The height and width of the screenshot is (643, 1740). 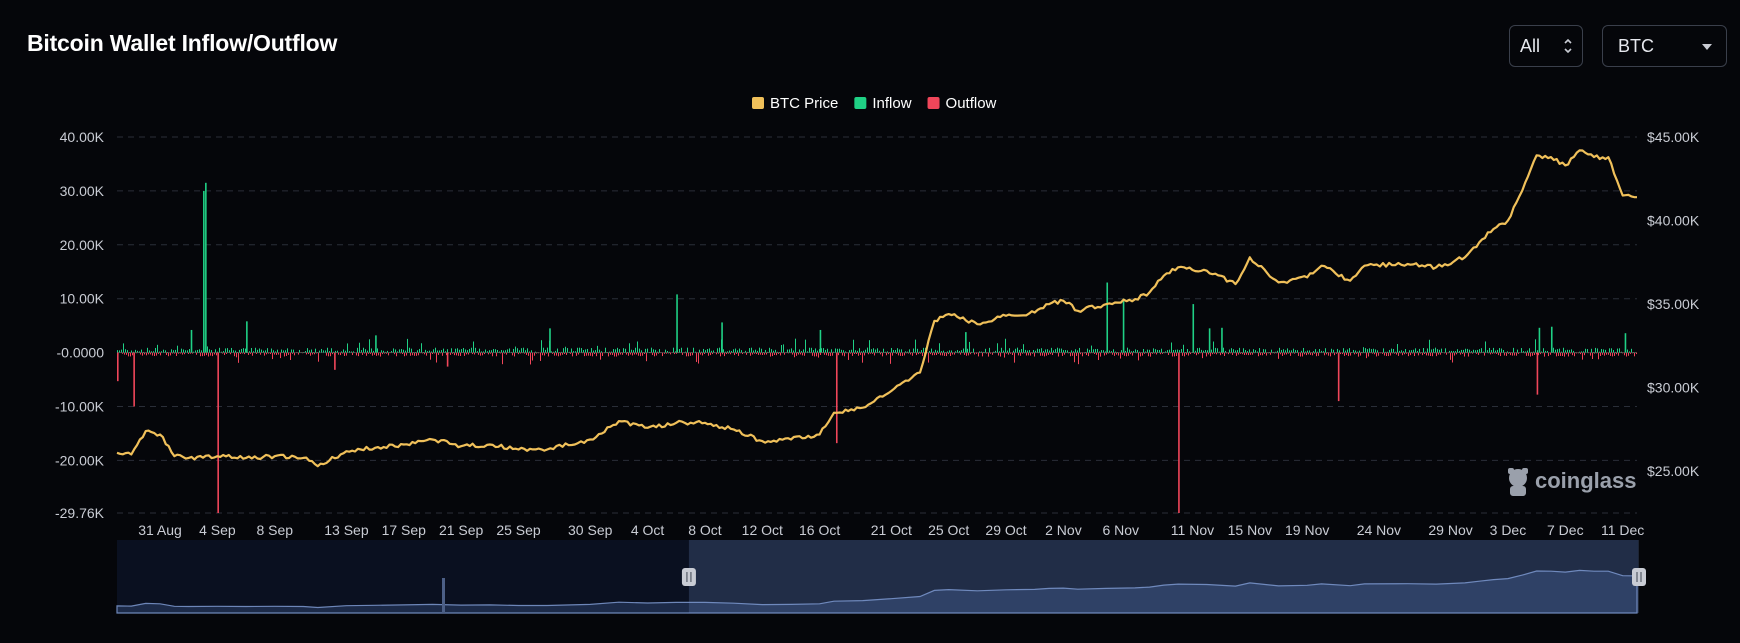 What do you see at coordinates (1546, 46) in the screenshot?
I see `range-select: All` at bounding box center [1546, 46].